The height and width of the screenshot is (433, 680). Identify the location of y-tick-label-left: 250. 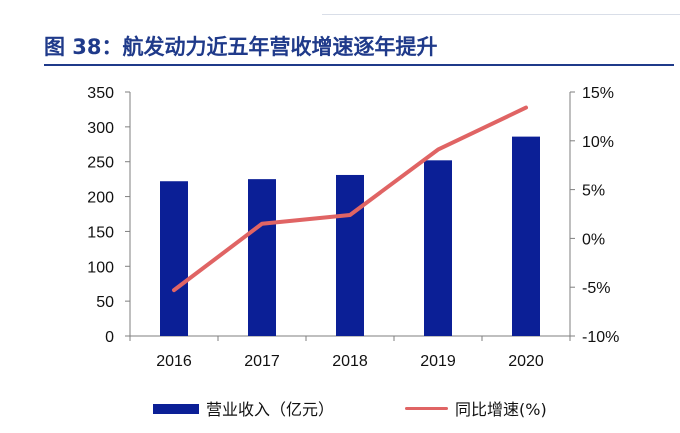
(100, 163).